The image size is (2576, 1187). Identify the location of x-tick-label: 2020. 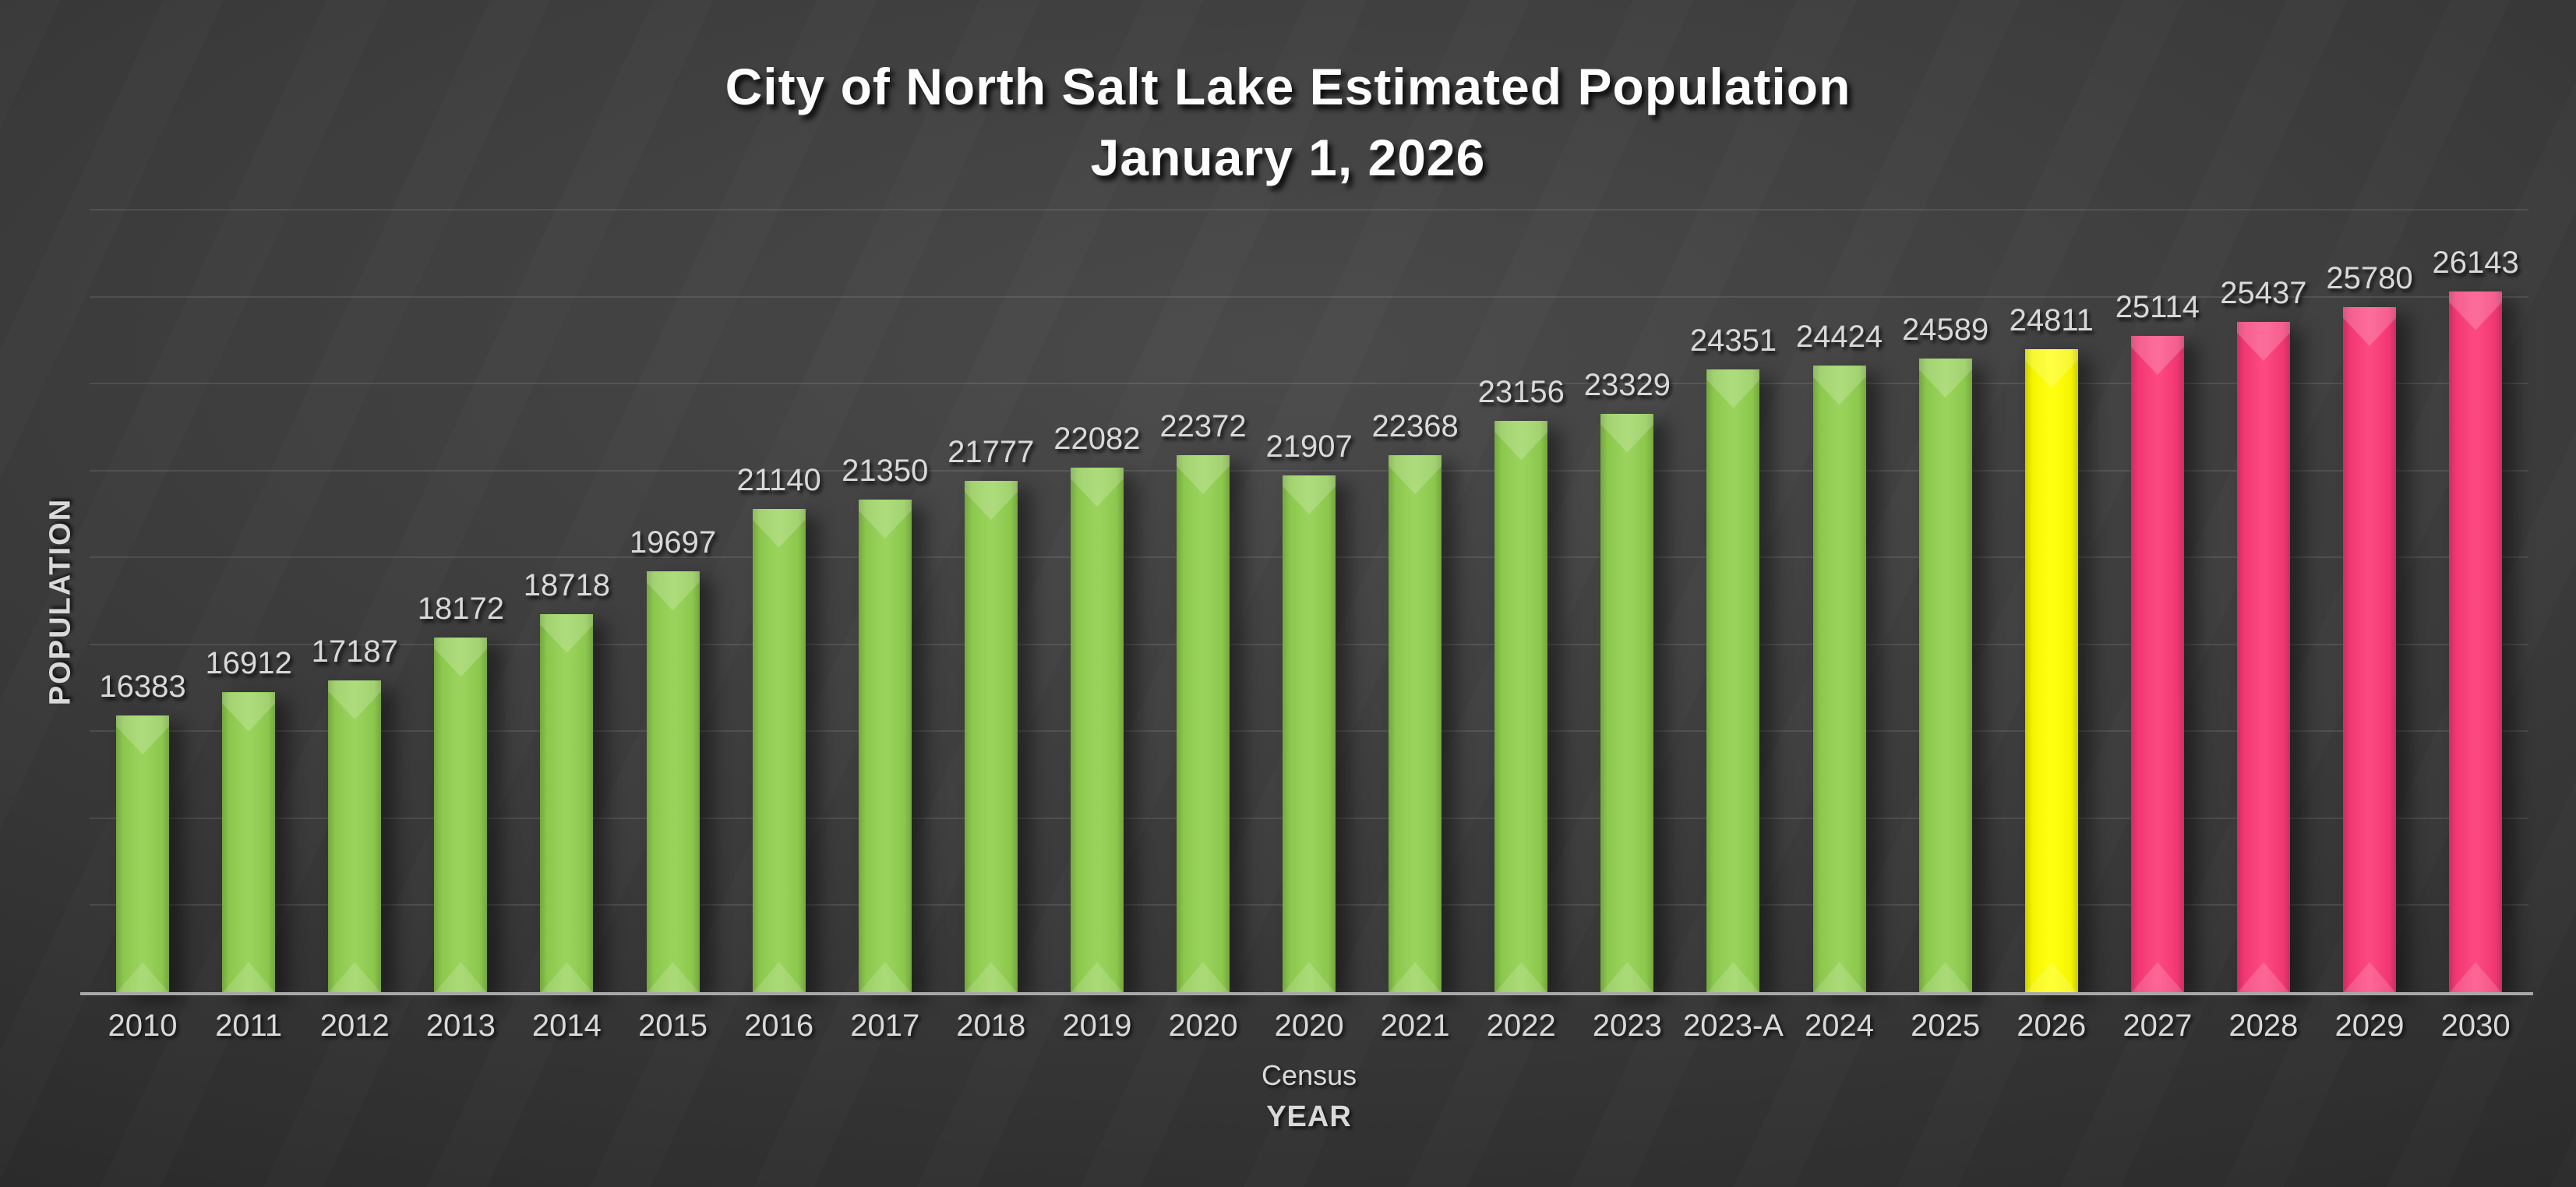
(1202, 1026).